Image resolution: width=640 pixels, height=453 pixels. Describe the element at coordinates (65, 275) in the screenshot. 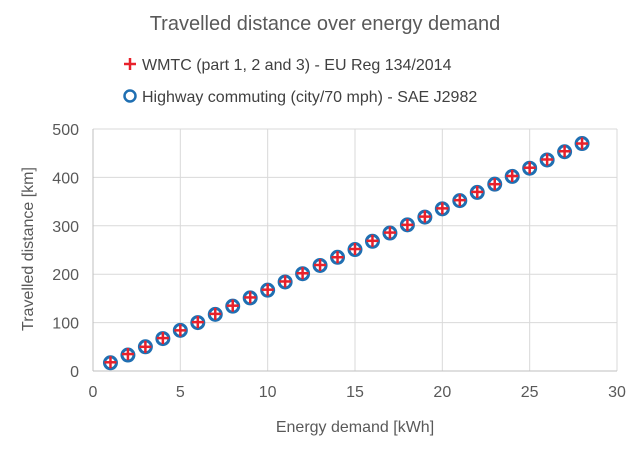

I see `y-tick-label: 200` at that location.